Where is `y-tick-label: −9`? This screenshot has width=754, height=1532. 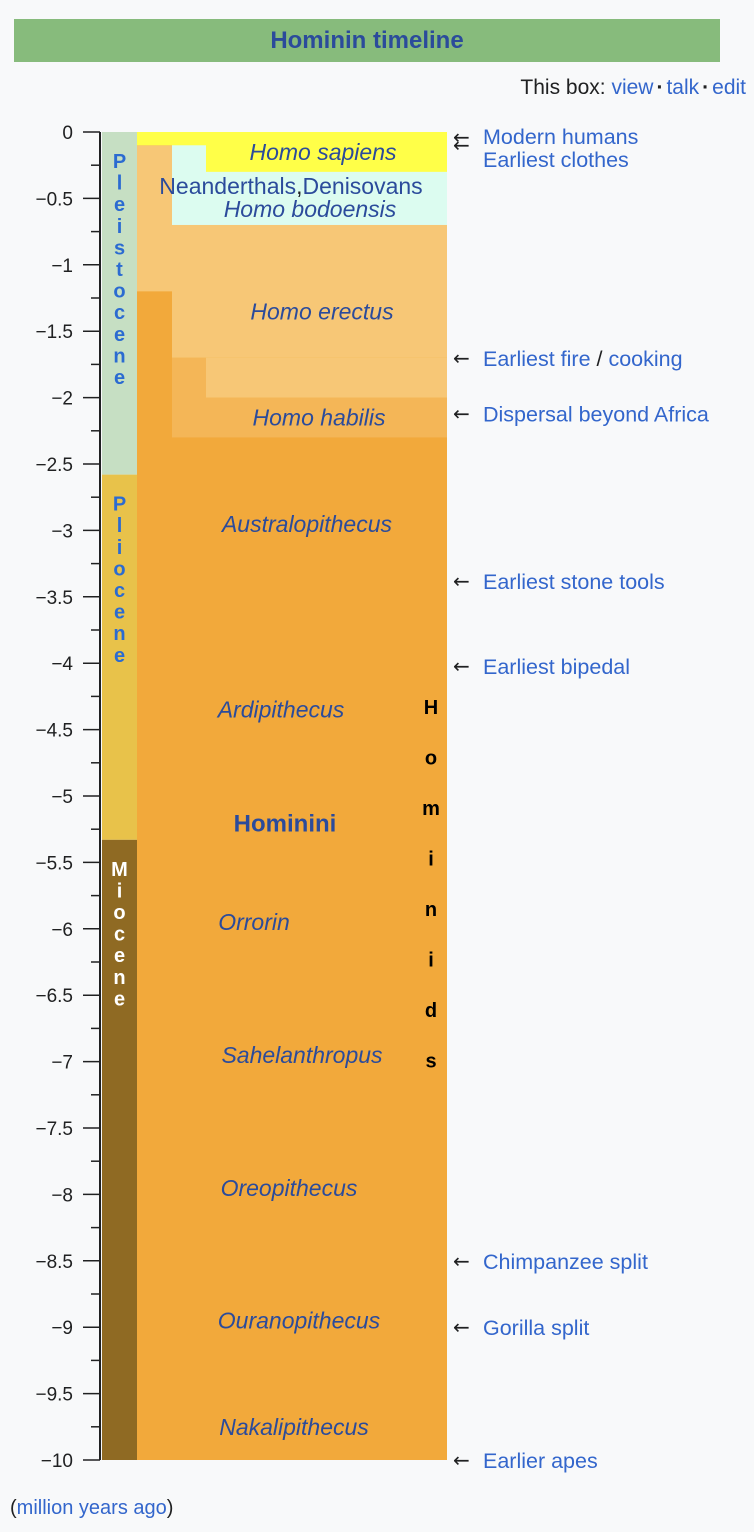 y-tick-label: −9 is located at coordinates (62, 1328).